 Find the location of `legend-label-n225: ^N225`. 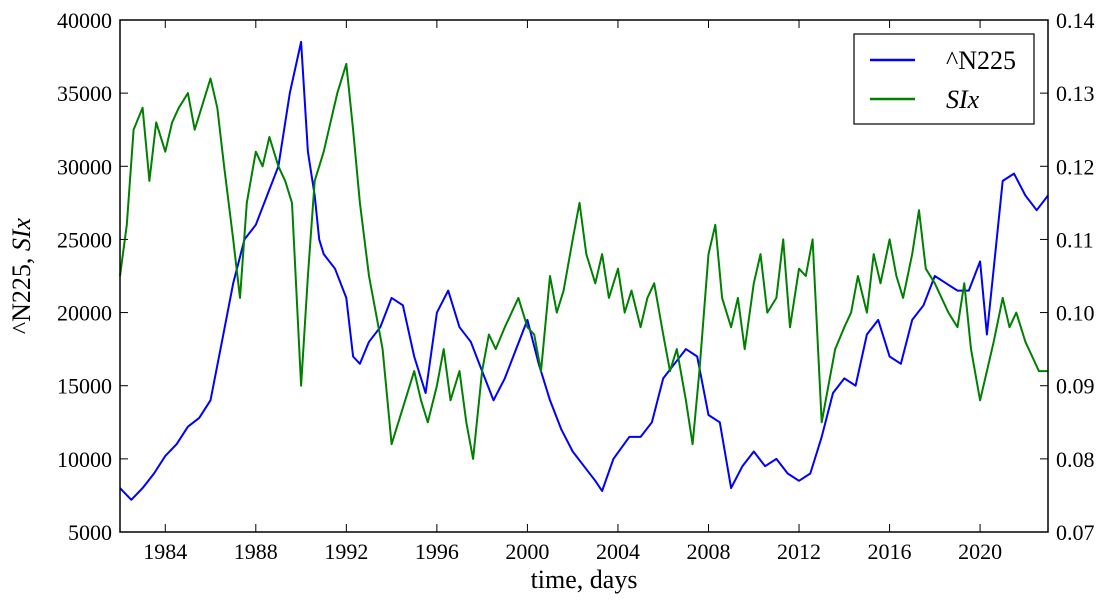

legend-label-n225: ^N225 is located at coordinates (981, 60).